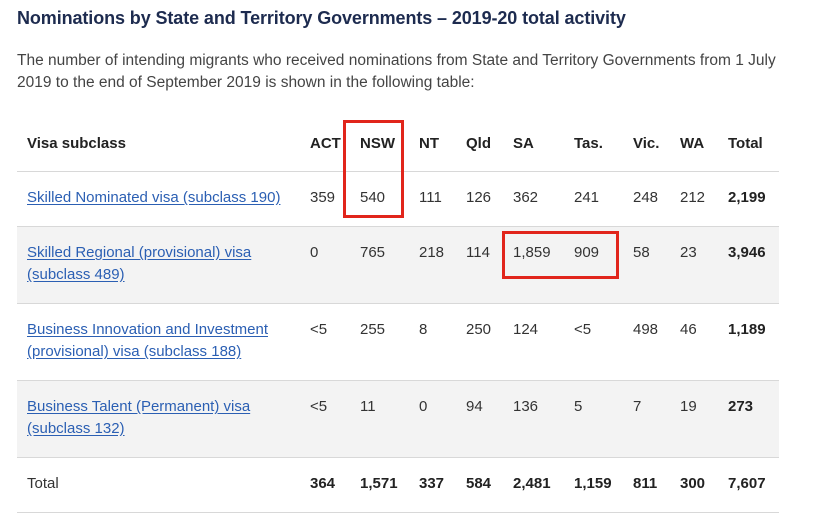  Describe the element at coordinates (76, 274) in the screenshot. I see `visa-subclass-link: (subclass 489)` at that location.